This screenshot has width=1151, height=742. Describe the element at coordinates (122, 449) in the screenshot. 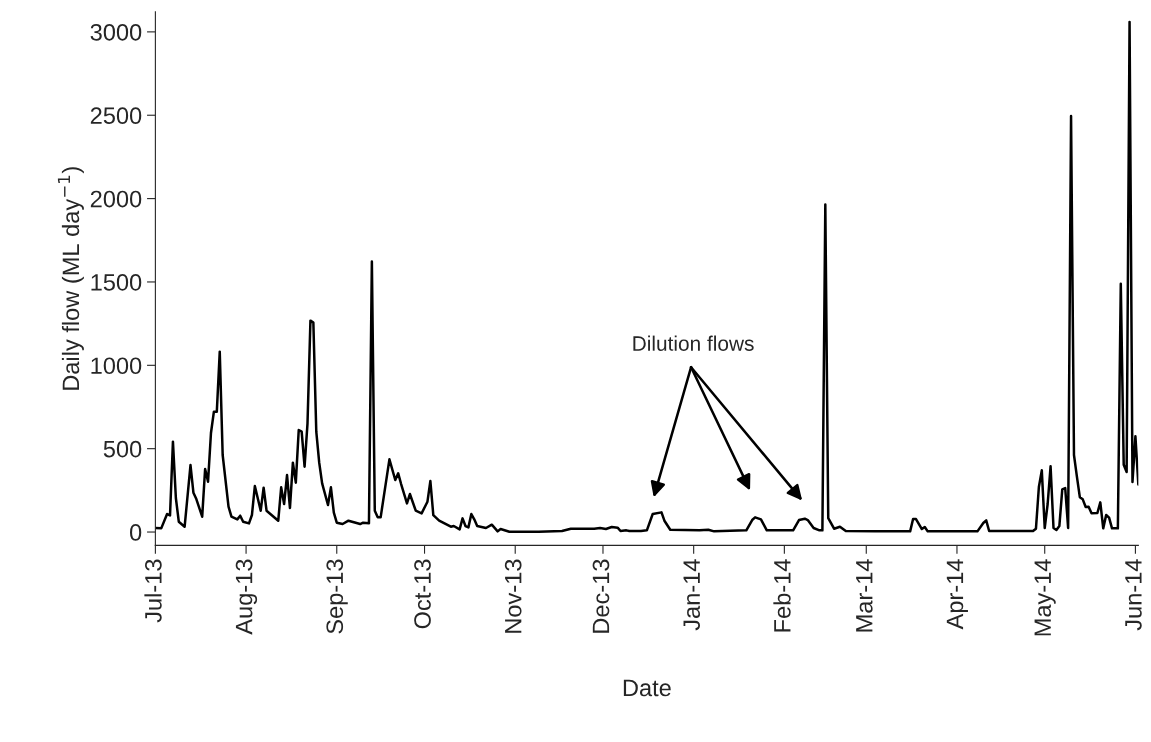

I see `y-tick-label: 500` at that location.